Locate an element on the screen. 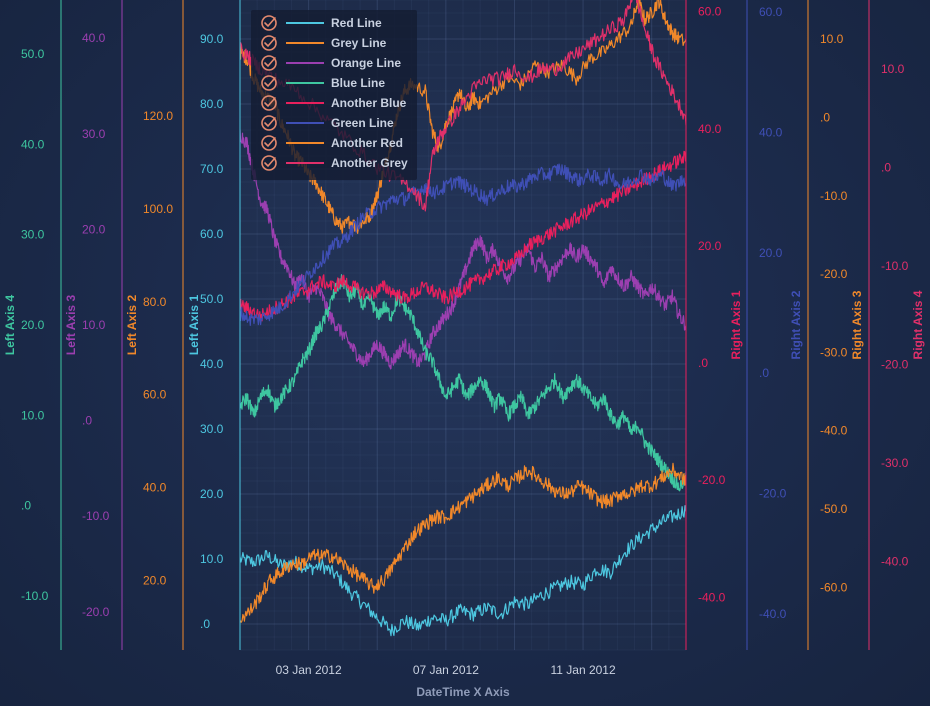 The image size is (930, 706). tick-label-left4: 20.0 is located at coordinates (33, 325).